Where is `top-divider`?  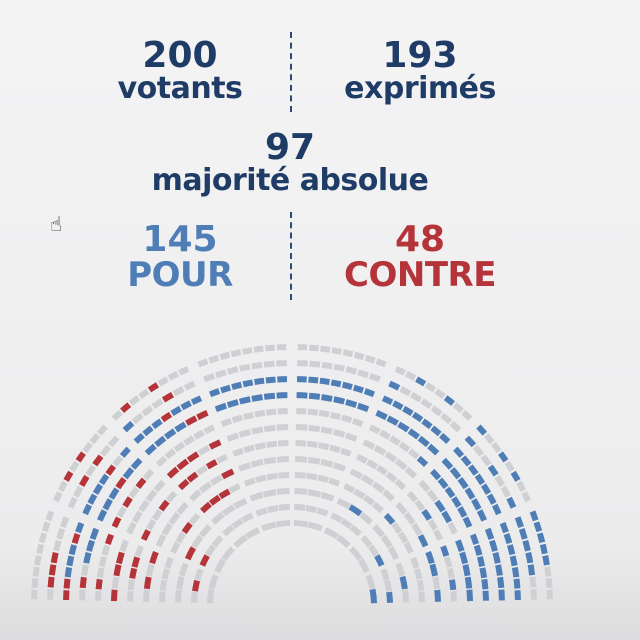
top-divider is located at coordinates (291, 72).